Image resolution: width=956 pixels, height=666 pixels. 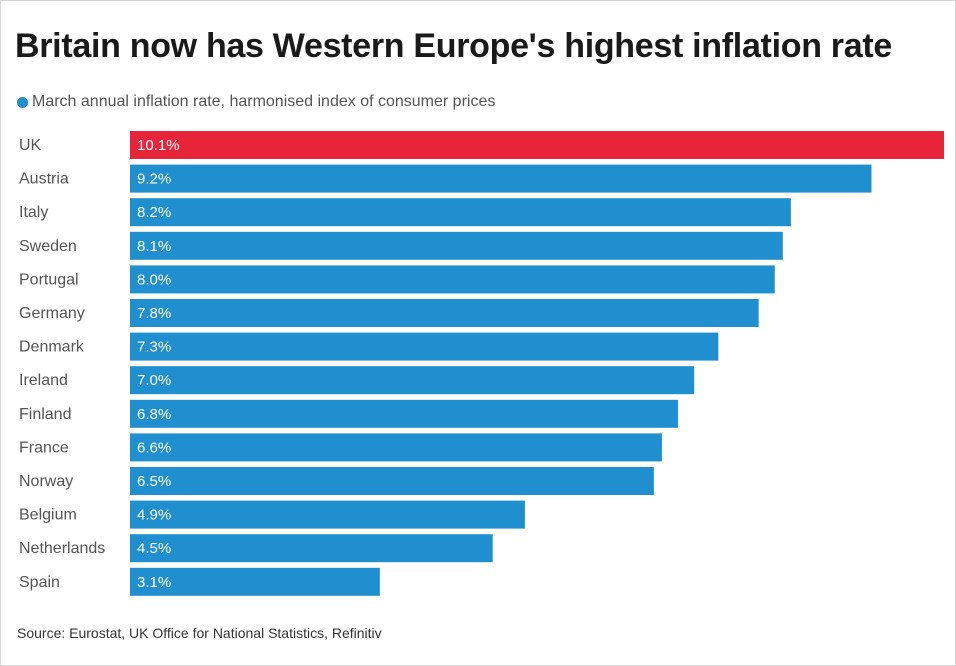 What do you see at coordinates (154, 548) in the screenshot?
I see `value-label-netherlands: 4.5%` at bounding box center [154, 548].